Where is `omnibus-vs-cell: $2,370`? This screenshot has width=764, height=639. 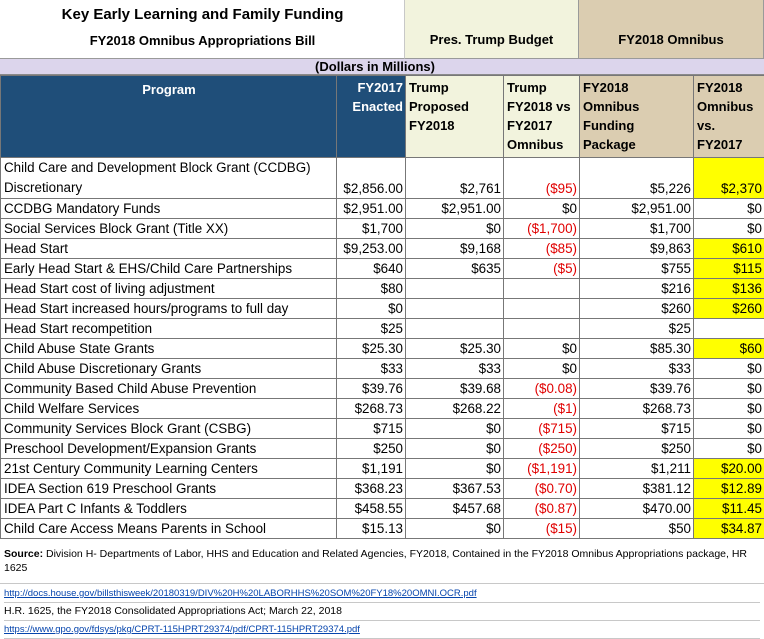
omnibus-vs-cell: $2,370 is located at coordinates (728, 178).